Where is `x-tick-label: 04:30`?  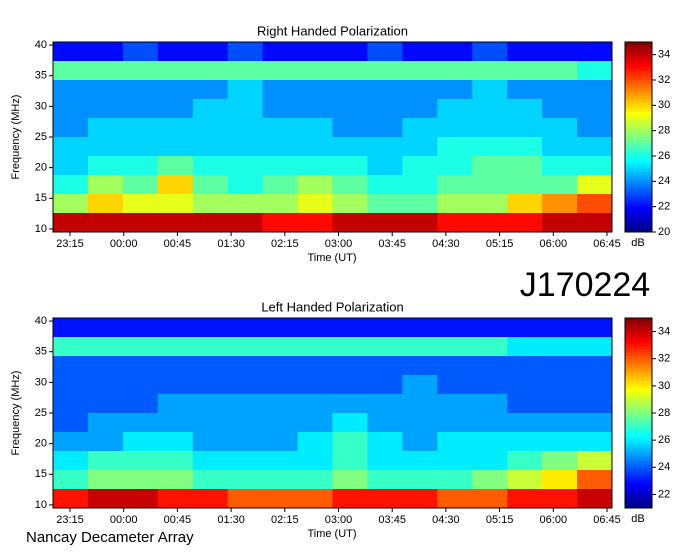
x-tick-label: 04:30 is located at coordinates (446, 520).